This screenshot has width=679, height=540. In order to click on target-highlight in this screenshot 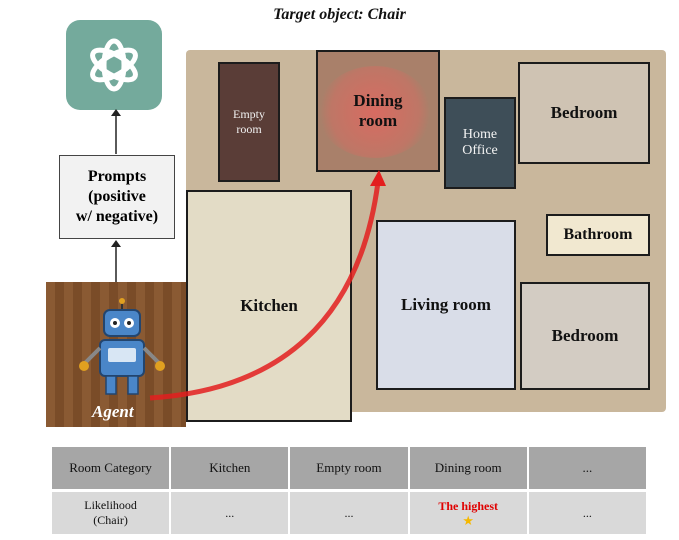, I will do `click(375, 112)`.